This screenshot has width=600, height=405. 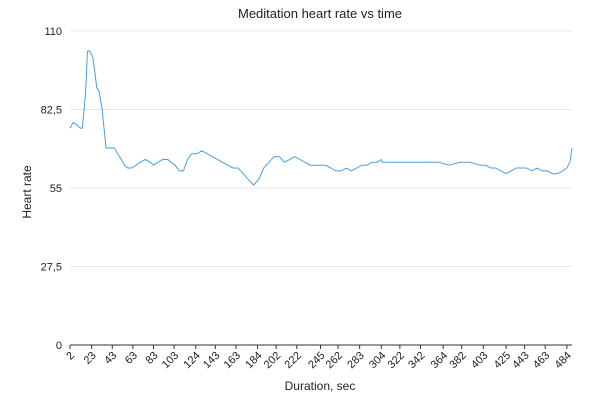 What do you see at coordinates (70, 356) in the screenshot?
I see `x-tick-label: 2` at bounding box center [70, 356].